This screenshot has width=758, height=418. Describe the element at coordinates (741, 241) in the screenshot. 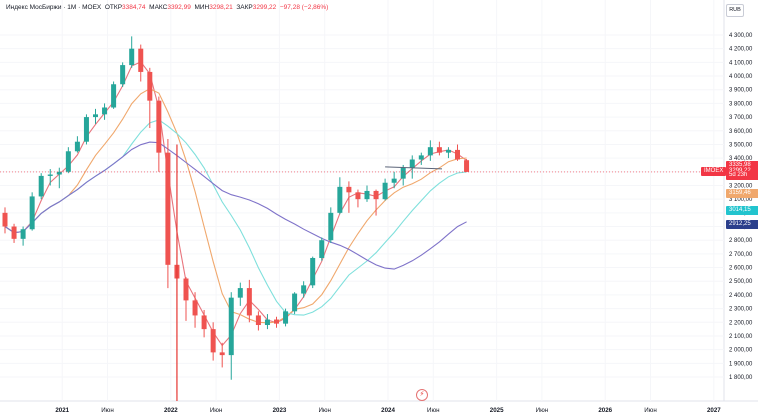

I see `price-tick-label: 2 800,00` at that location.